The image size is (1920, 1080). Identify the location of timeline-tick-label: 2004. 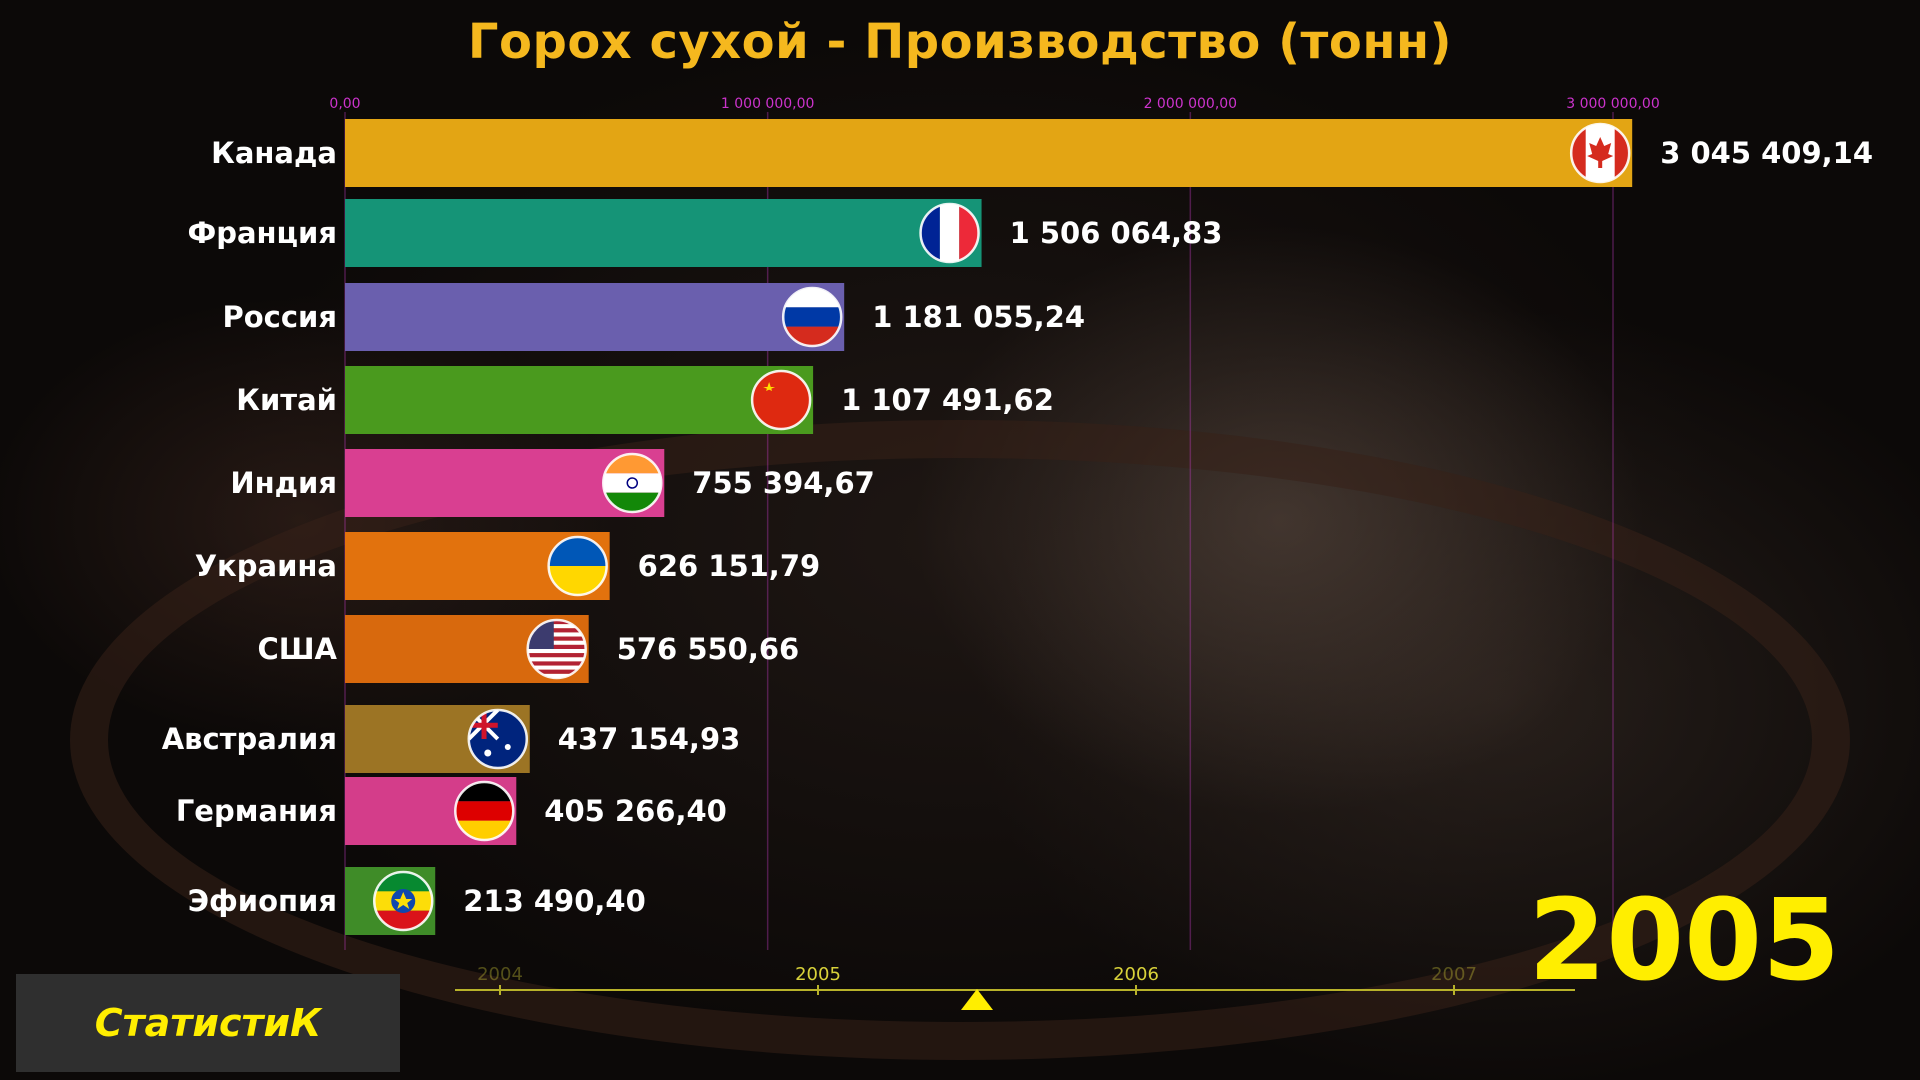
(500, 974).